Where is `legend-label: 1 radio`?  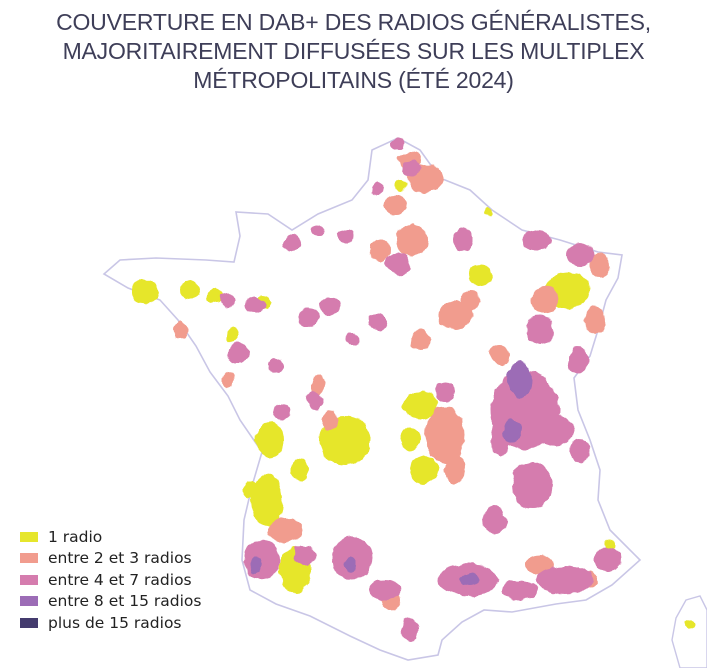 legend-label: 1 radio is located at coordinates (75, 536).